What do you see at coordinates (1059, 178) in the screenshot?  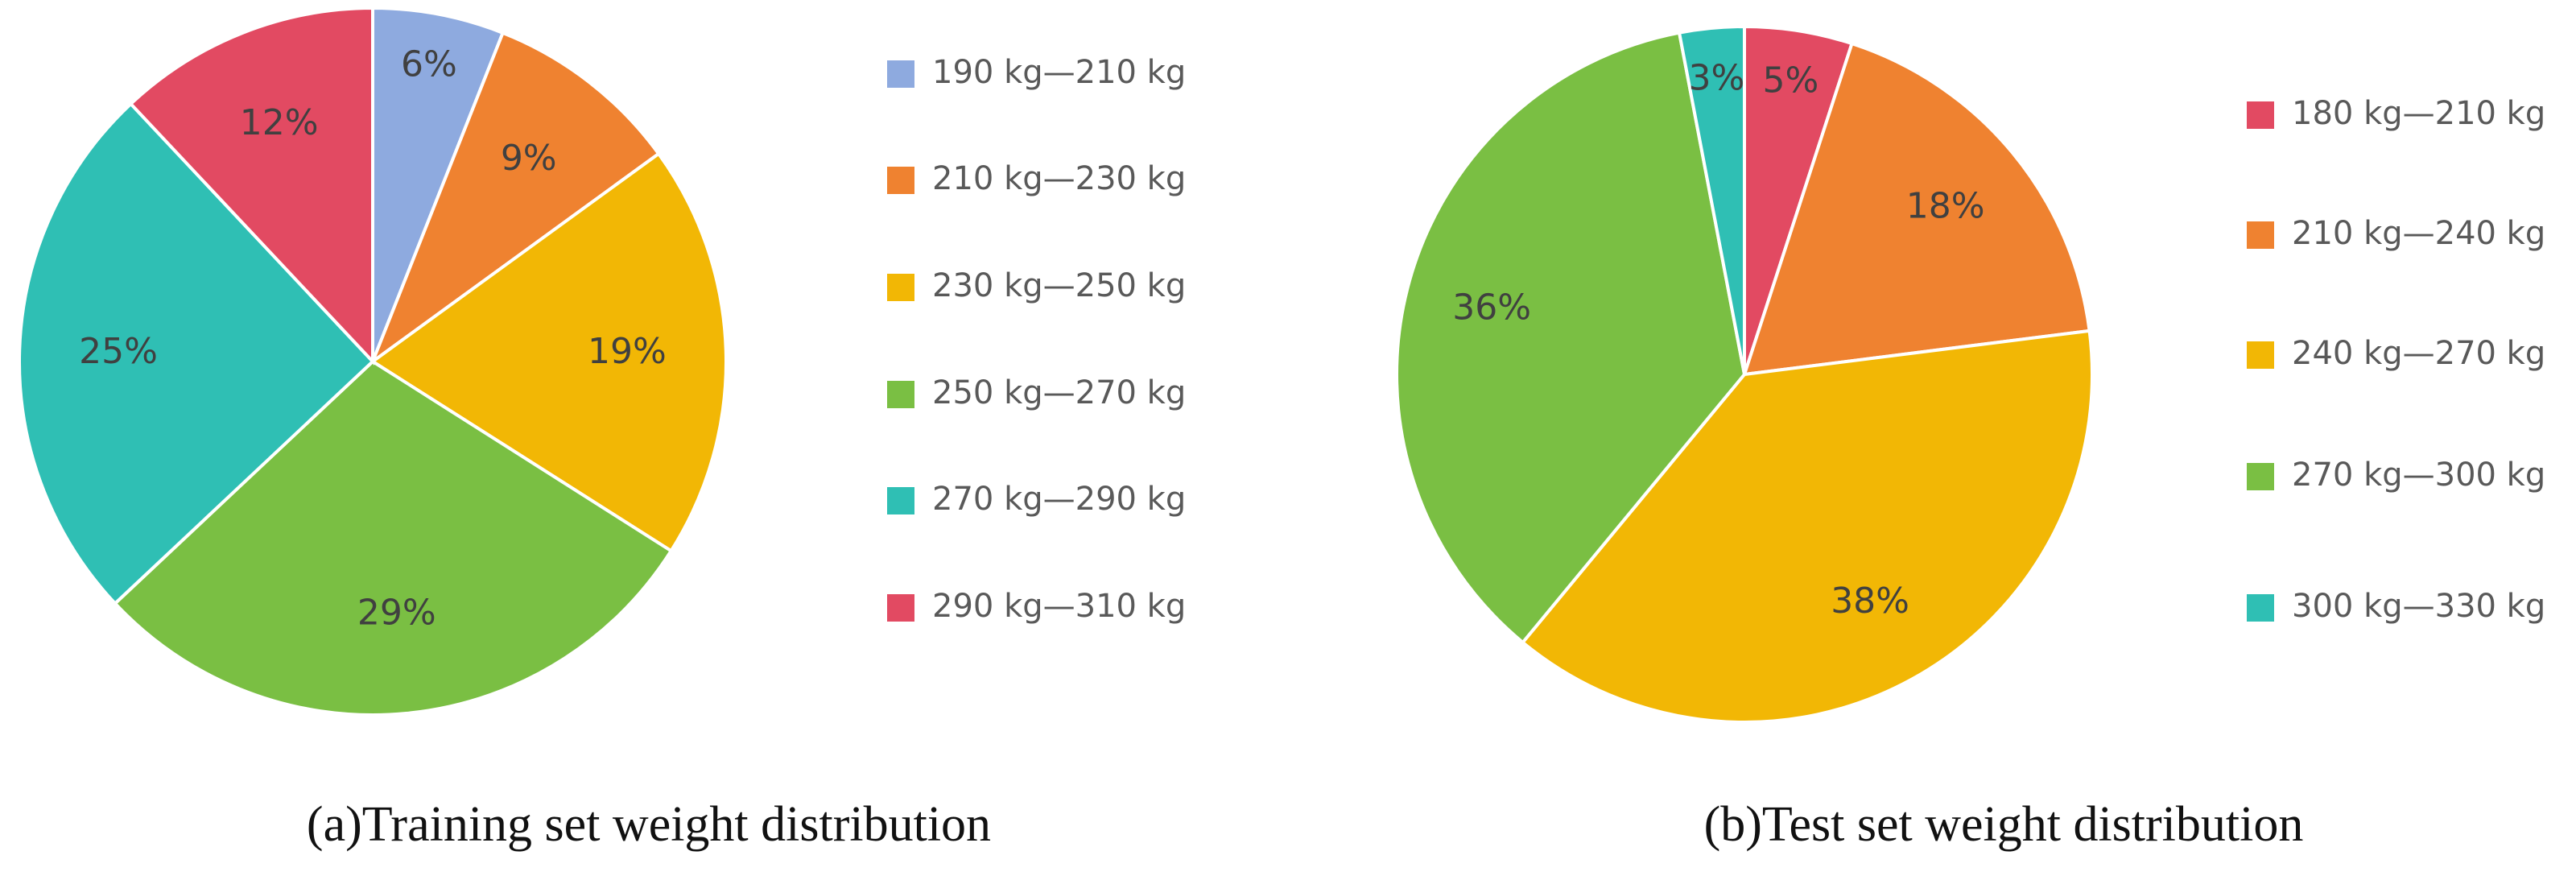 I see `legend-label: 210 kg—230 kg` at bounding box center [1059, 178].